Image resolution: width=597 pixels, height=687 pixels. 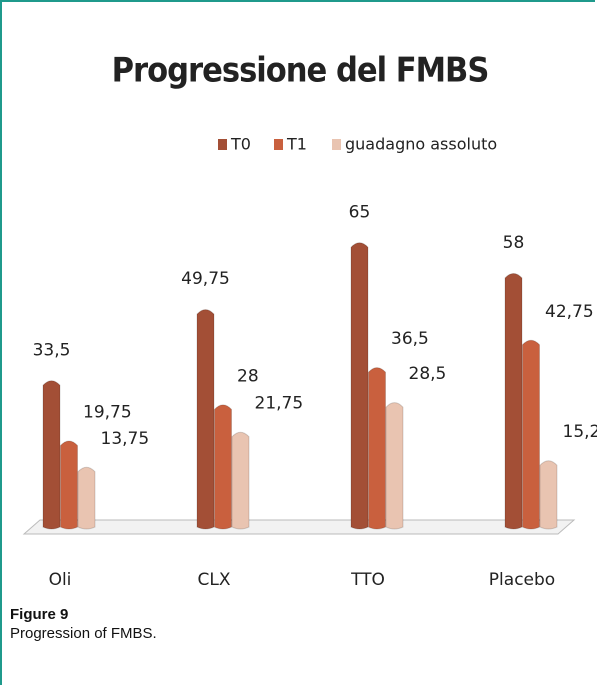 What do you see at coordinates (39, 614) in the screenshot?
I see `caption-label: Figure 9` at bounding box center [39, 614].